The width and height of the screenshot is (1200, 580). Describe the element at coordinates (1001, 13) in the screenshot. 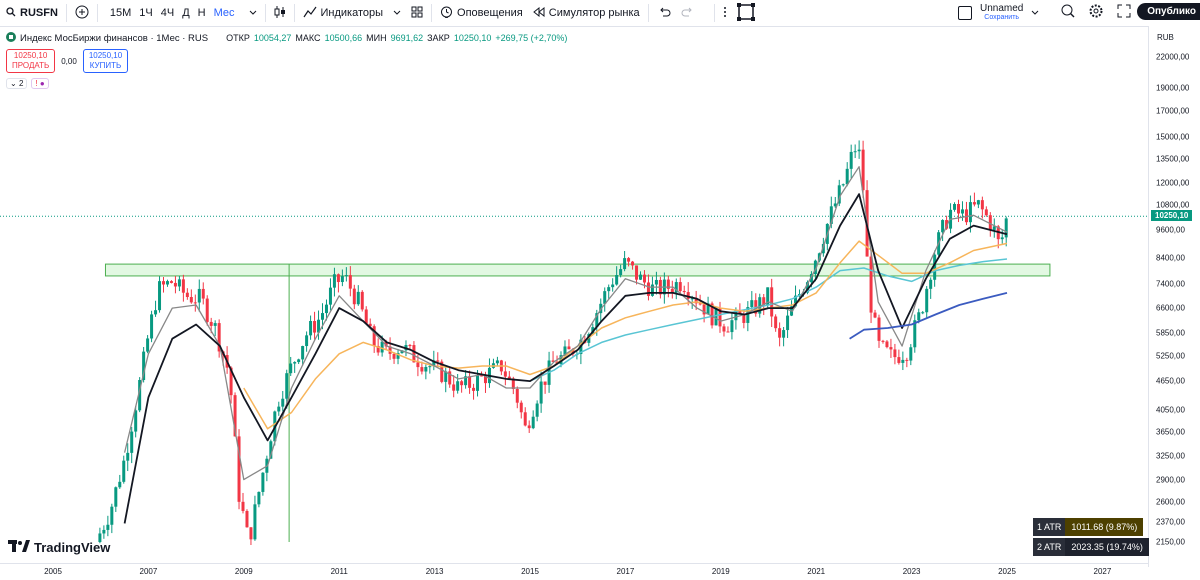

I see `layout-name: Unnamed Сохранить` at that location.